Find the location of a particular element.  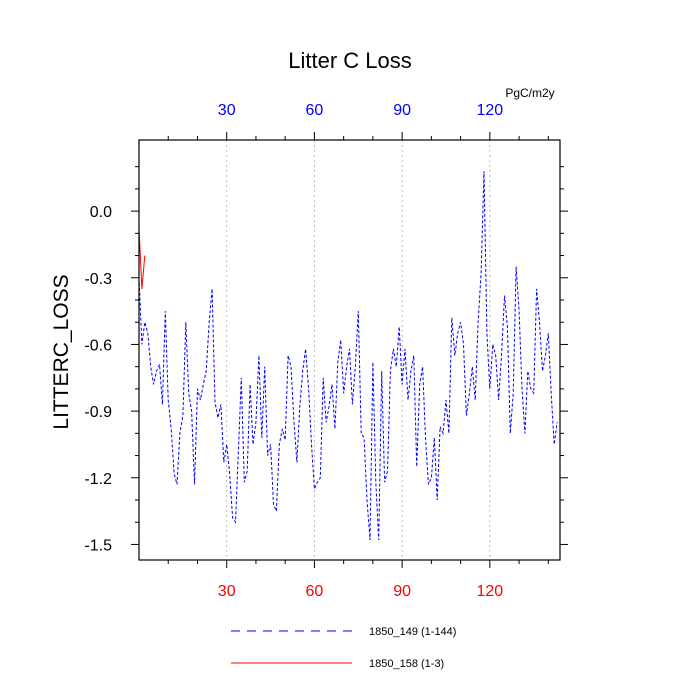

y-tick-label: -0.3 is located at coordinates (98, 279).